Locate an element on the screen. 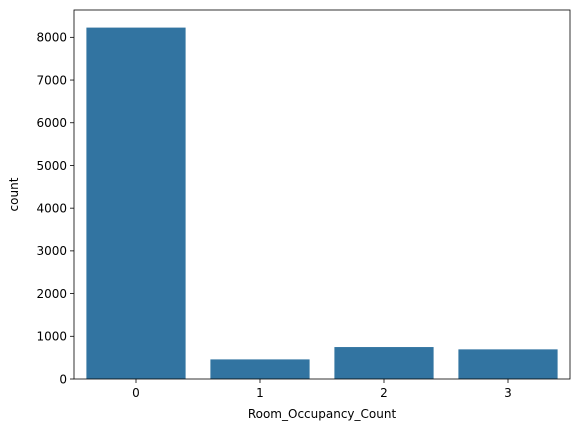  x-tick-label: 3 is located at coordinates (508, 393).